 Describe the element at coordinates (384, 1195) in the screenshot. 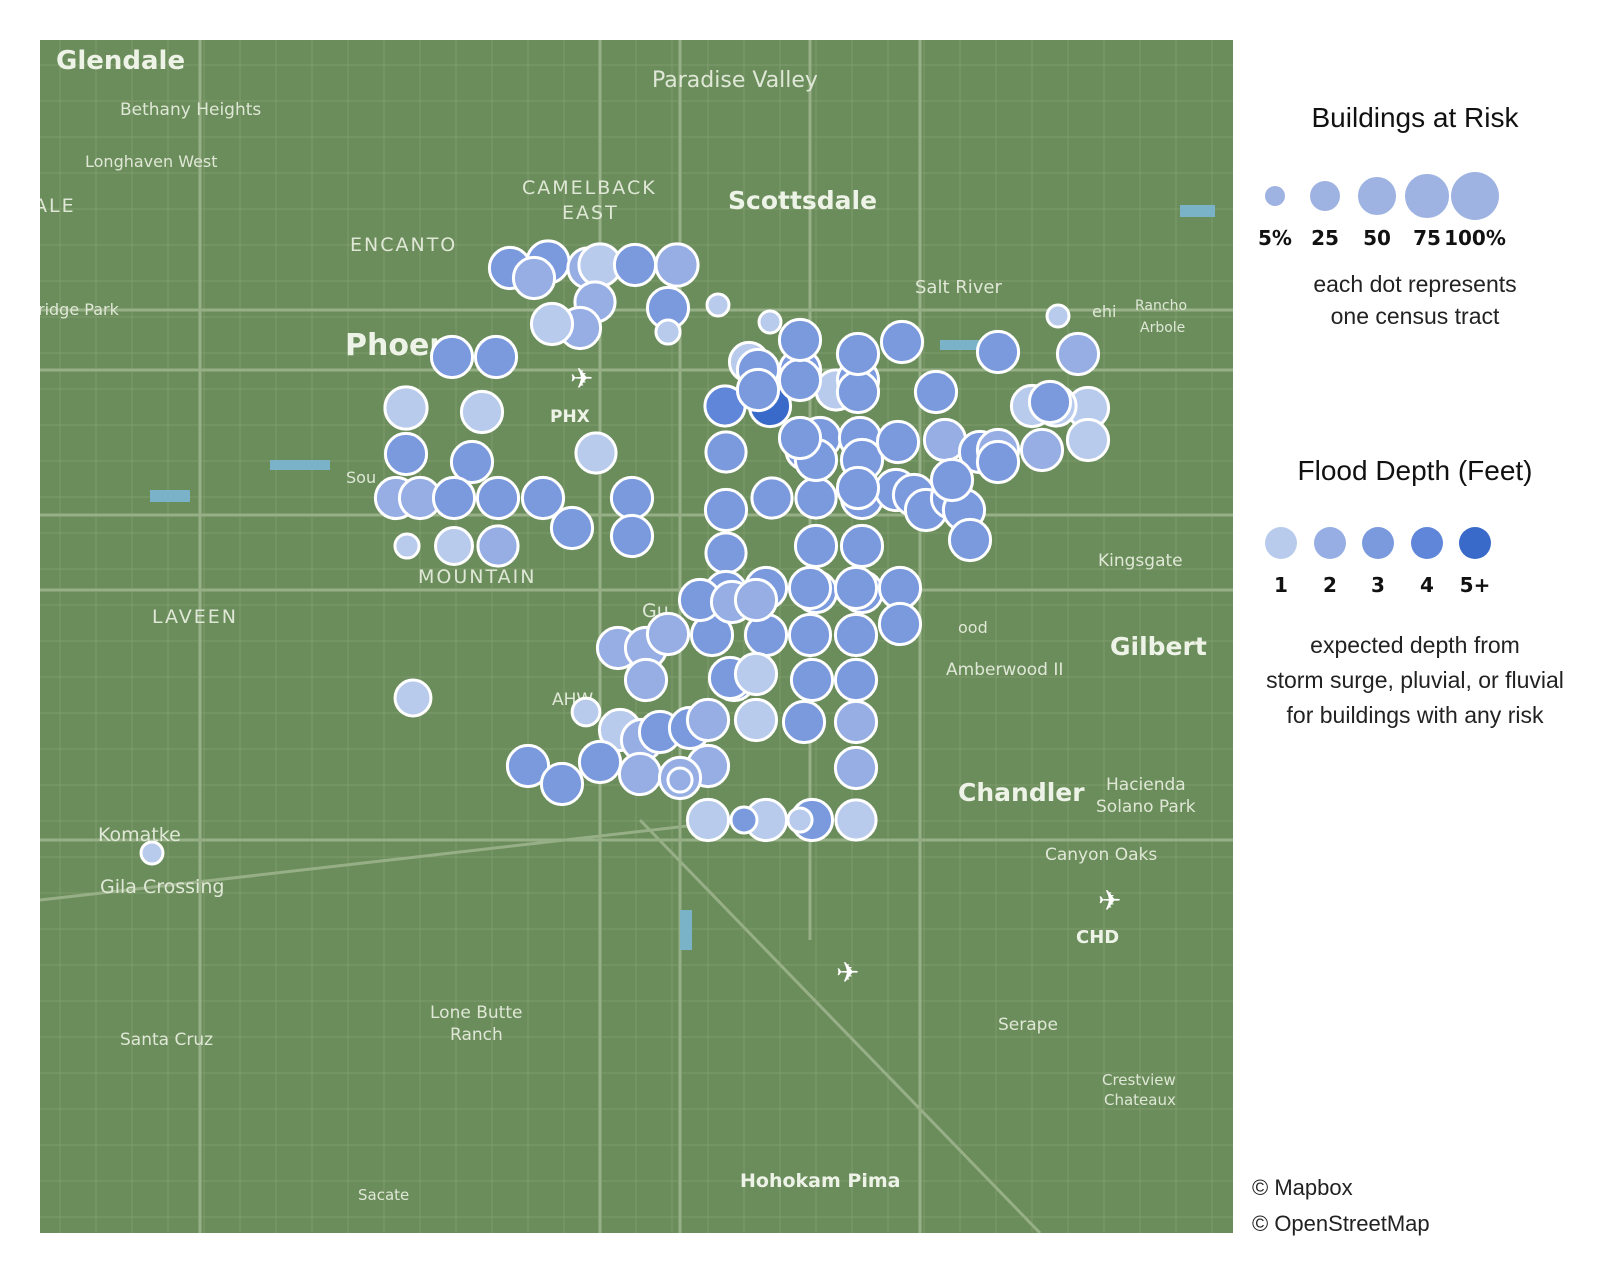

I see `place-label: Sacate` at that location.